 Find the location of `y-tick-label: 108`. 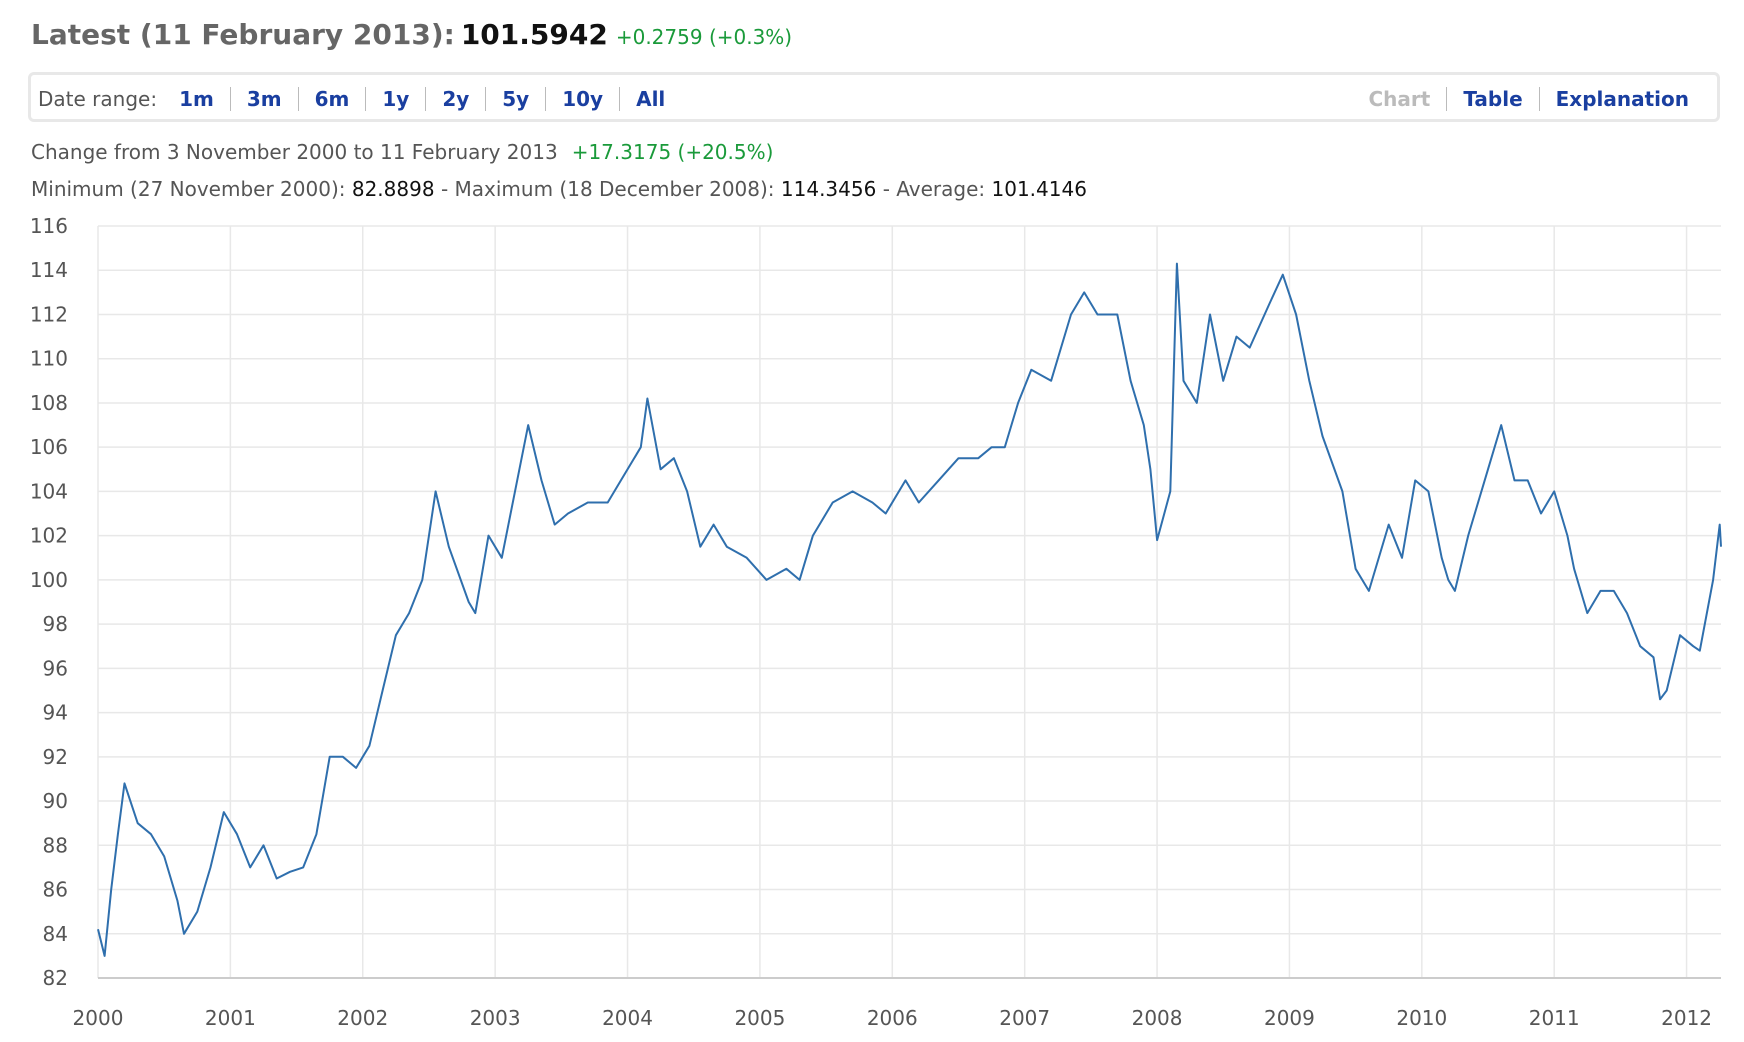

y-tick-label: 108 is located at coordinates (49, 403).